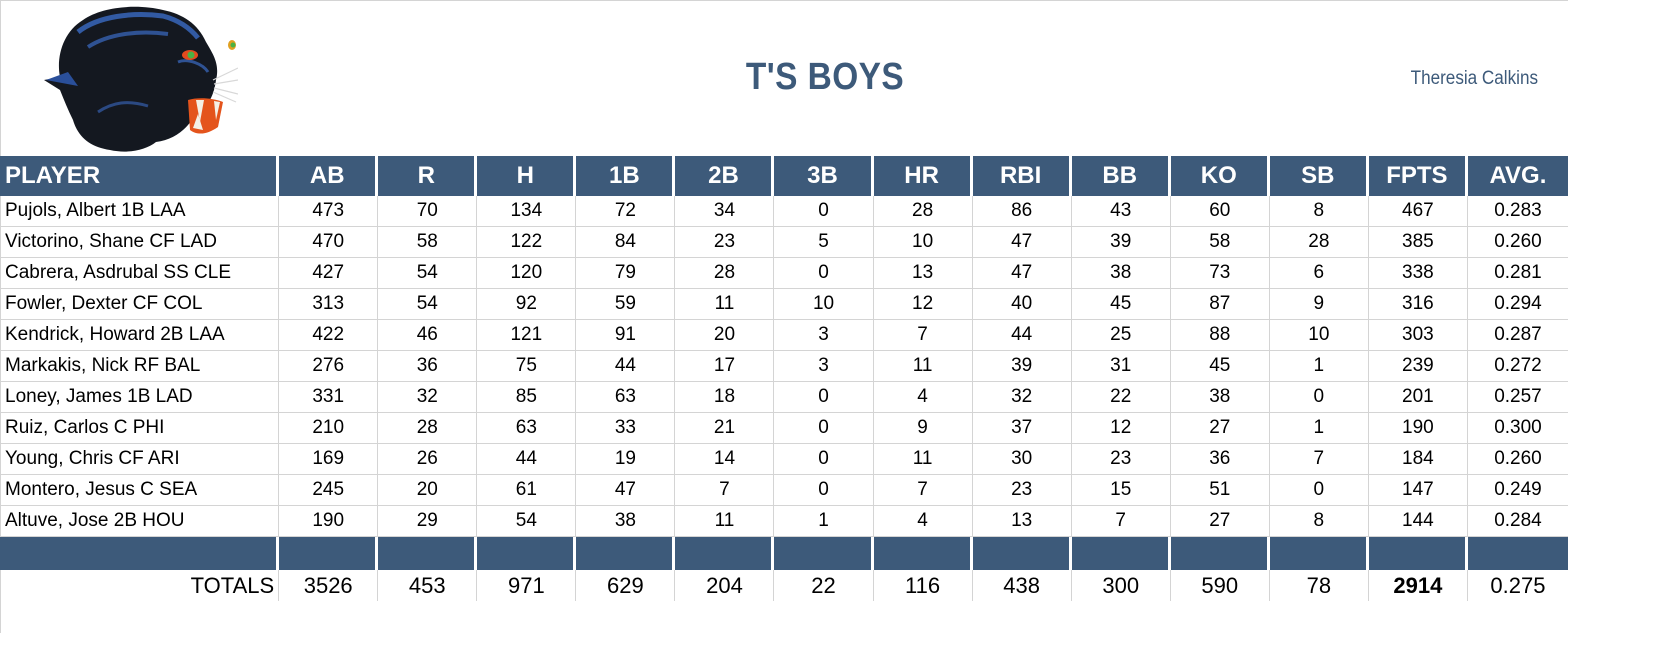  Describe the element at coordinates (1517, 428) in the screenshot. I see `stat-cell-avg: 0.300` at that location.